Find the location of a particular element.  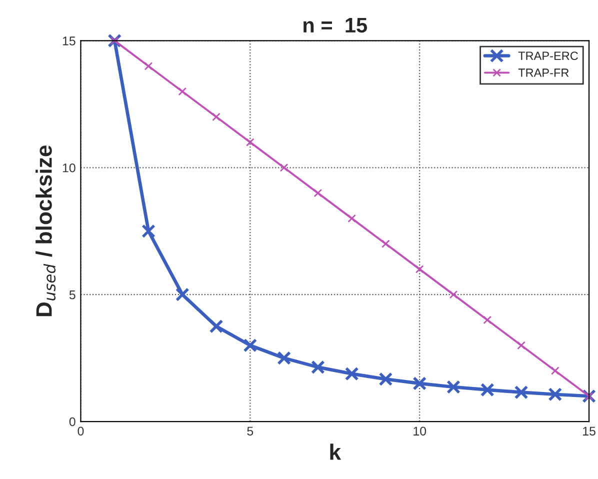

chart-title: n = 15 is located at coordinates (336, 25).